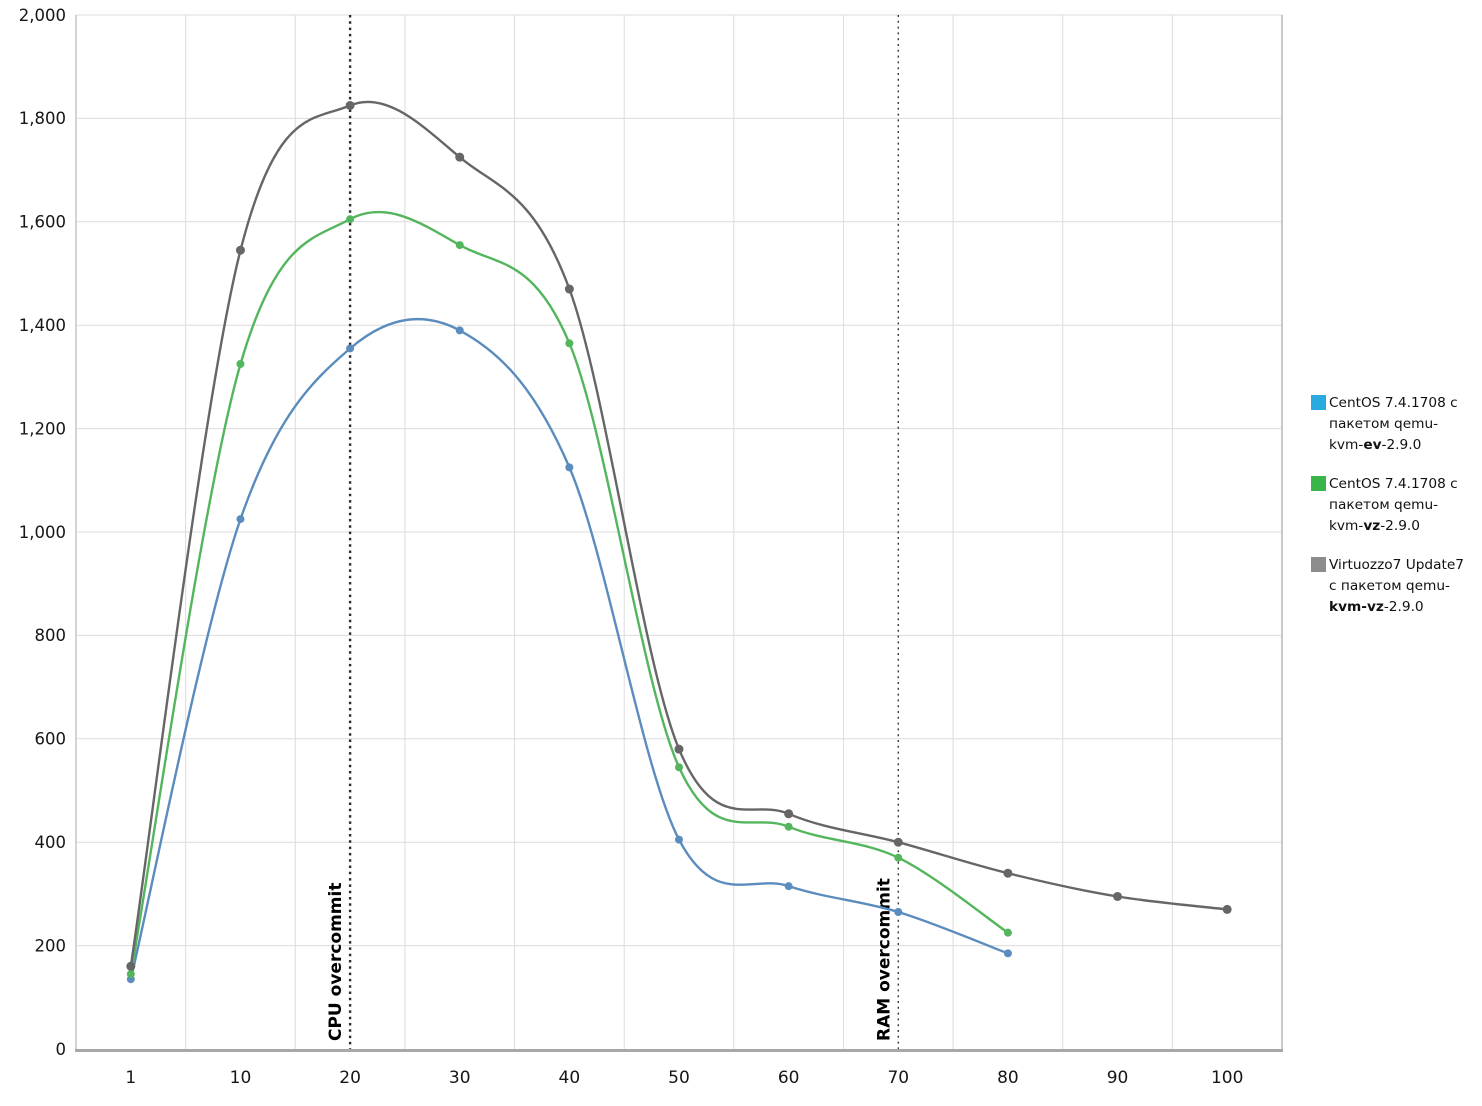  I want to click on legend-label-bold: ev, so click(1372, 445).